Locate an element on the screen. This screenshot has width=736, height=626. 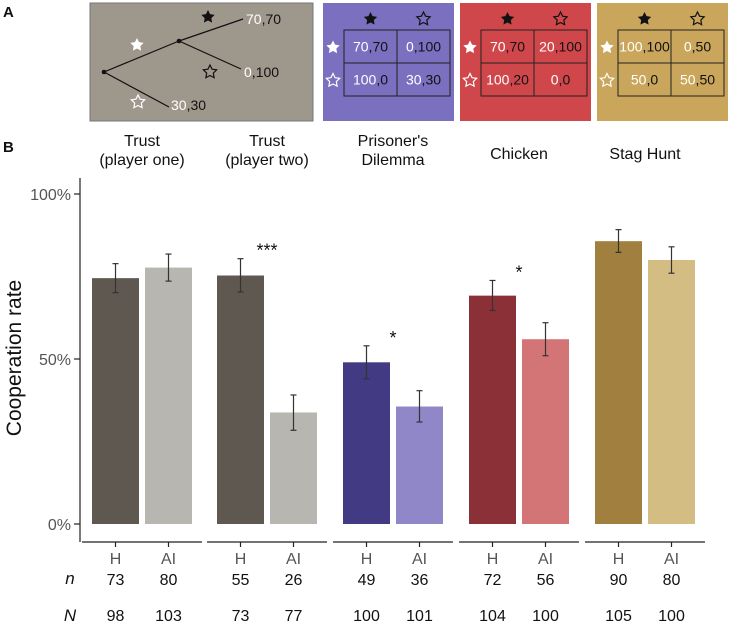
n-count: 72 is located at coordinates (493, 580).